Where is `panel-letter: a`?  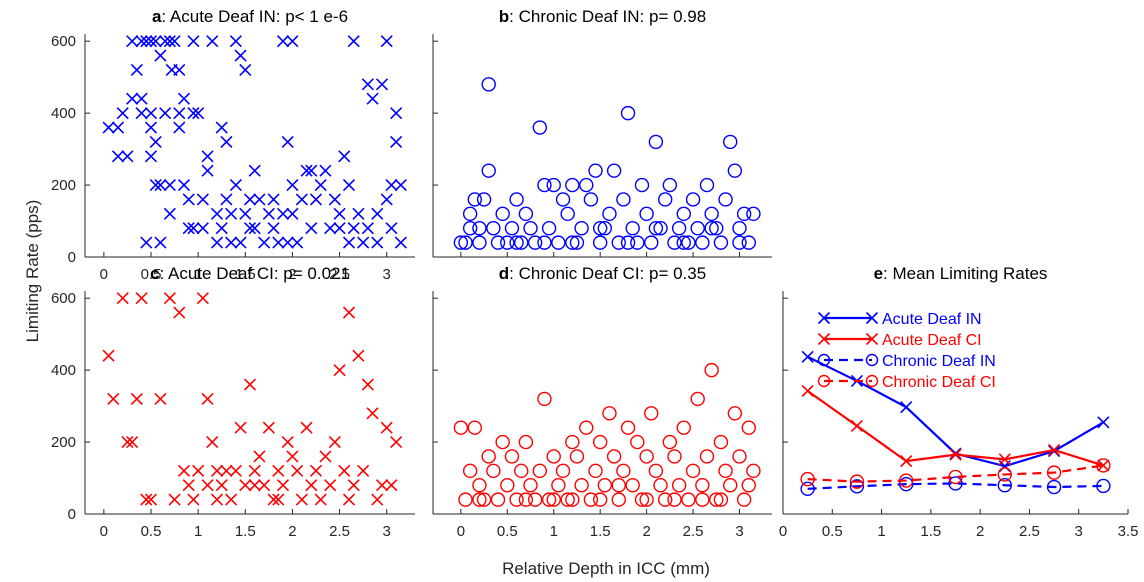 panel-letter: a is located at coordinates (157, 16).